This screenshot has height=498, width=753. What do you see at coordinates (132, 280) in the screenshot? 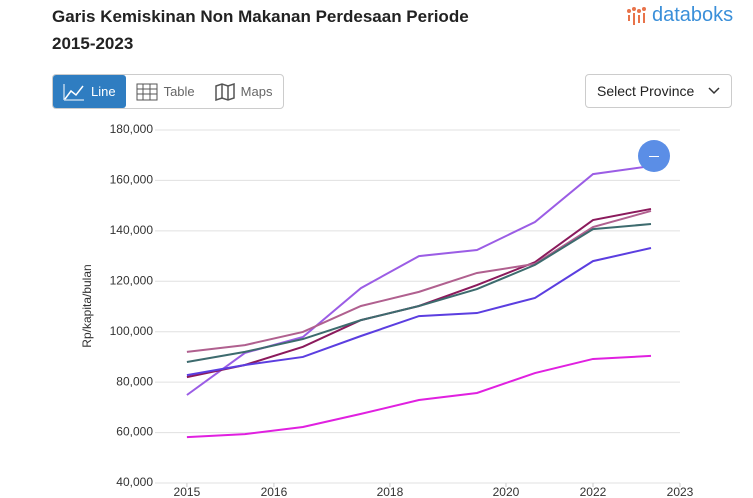
I see `y-tick-label: 120,000` at bounding box center [132, 280].